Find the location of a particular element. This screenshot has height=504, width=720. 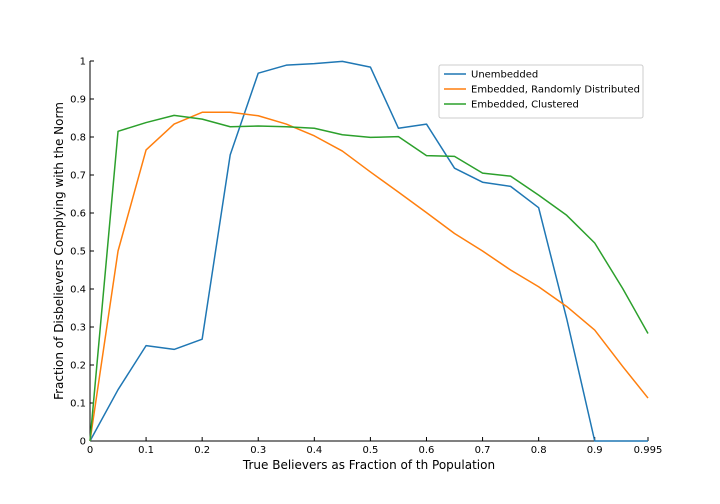

x-tick-label: 0.9 is located at coordinates (595, 450).